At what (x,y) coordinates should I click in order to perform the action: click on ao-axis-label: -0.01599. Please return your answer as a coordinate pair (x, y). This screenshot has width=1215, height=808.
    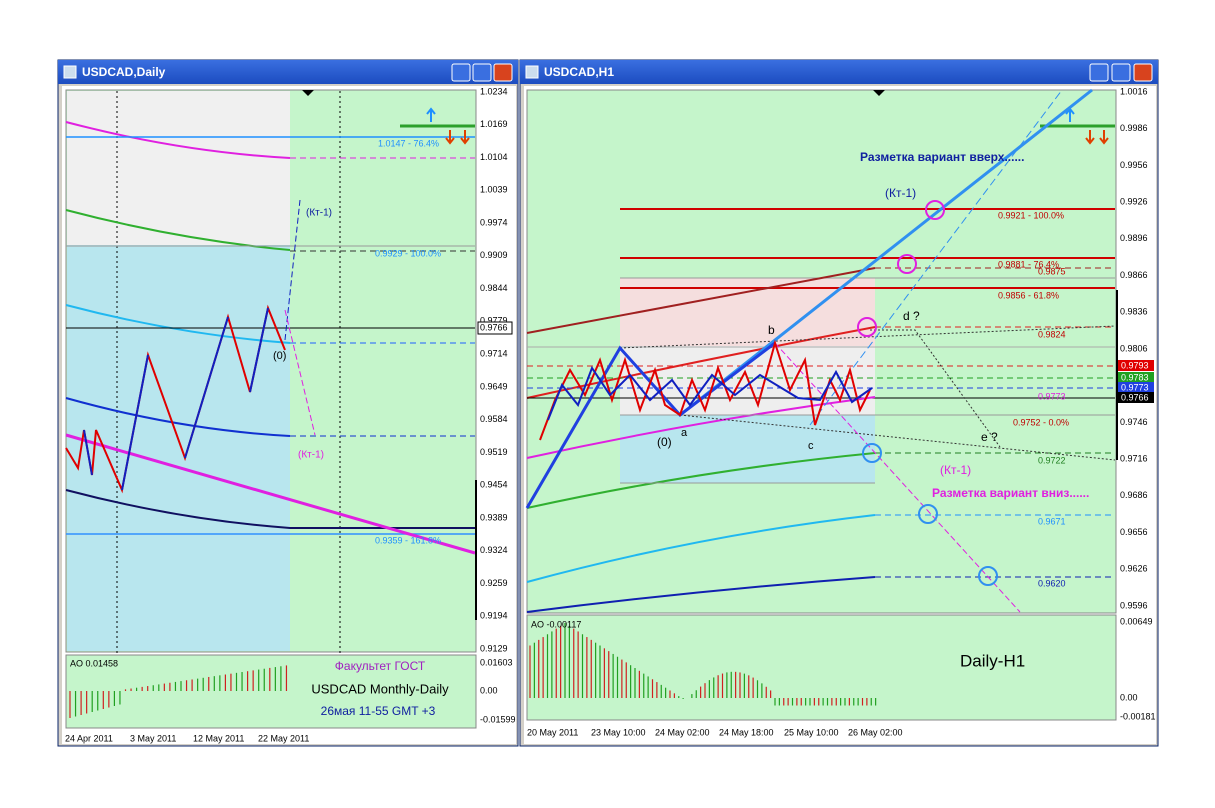
    Looking at the image, I should click on (498, 719).